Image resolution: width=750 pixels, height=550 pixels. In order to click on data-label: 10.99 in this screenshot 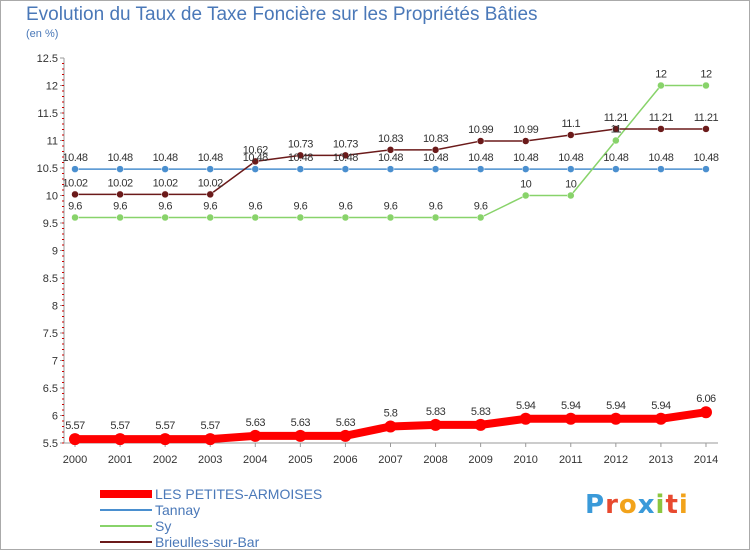, I will do `click(480, 130)`.